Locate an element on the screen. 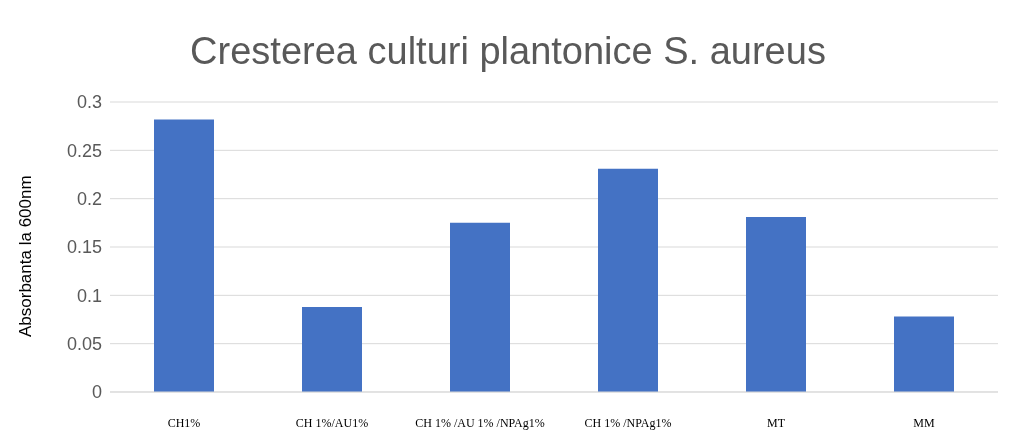 This screenshot has width=1010, height=436. y-tick-label: 0.1 is located at coordinates (89, 295).